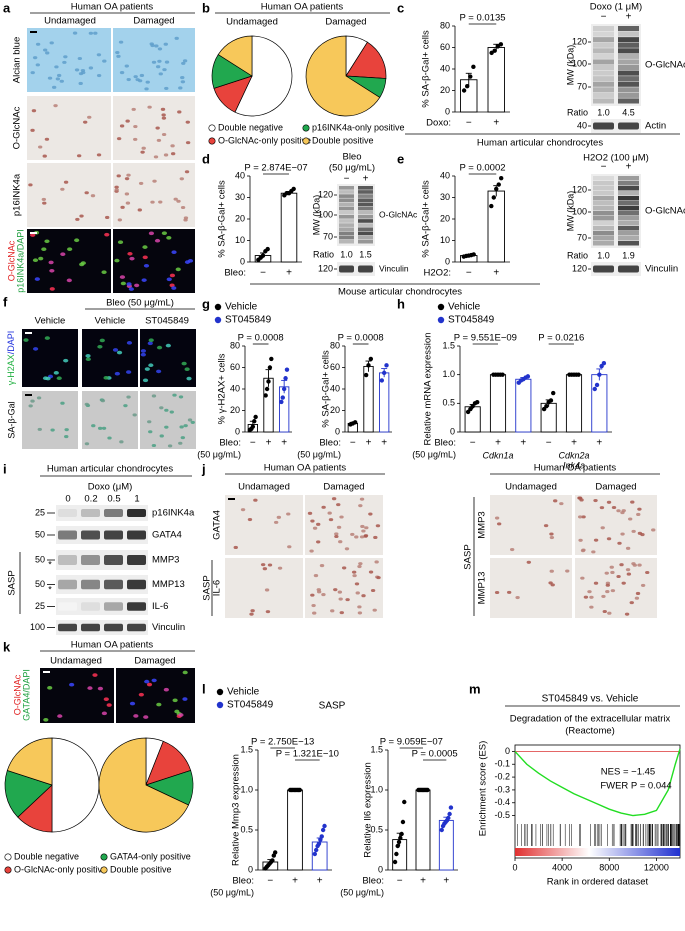  What do you see at coordinates (33, 32) in the screenshot?
I see `scale-bar` at bounding box center [33, 32].